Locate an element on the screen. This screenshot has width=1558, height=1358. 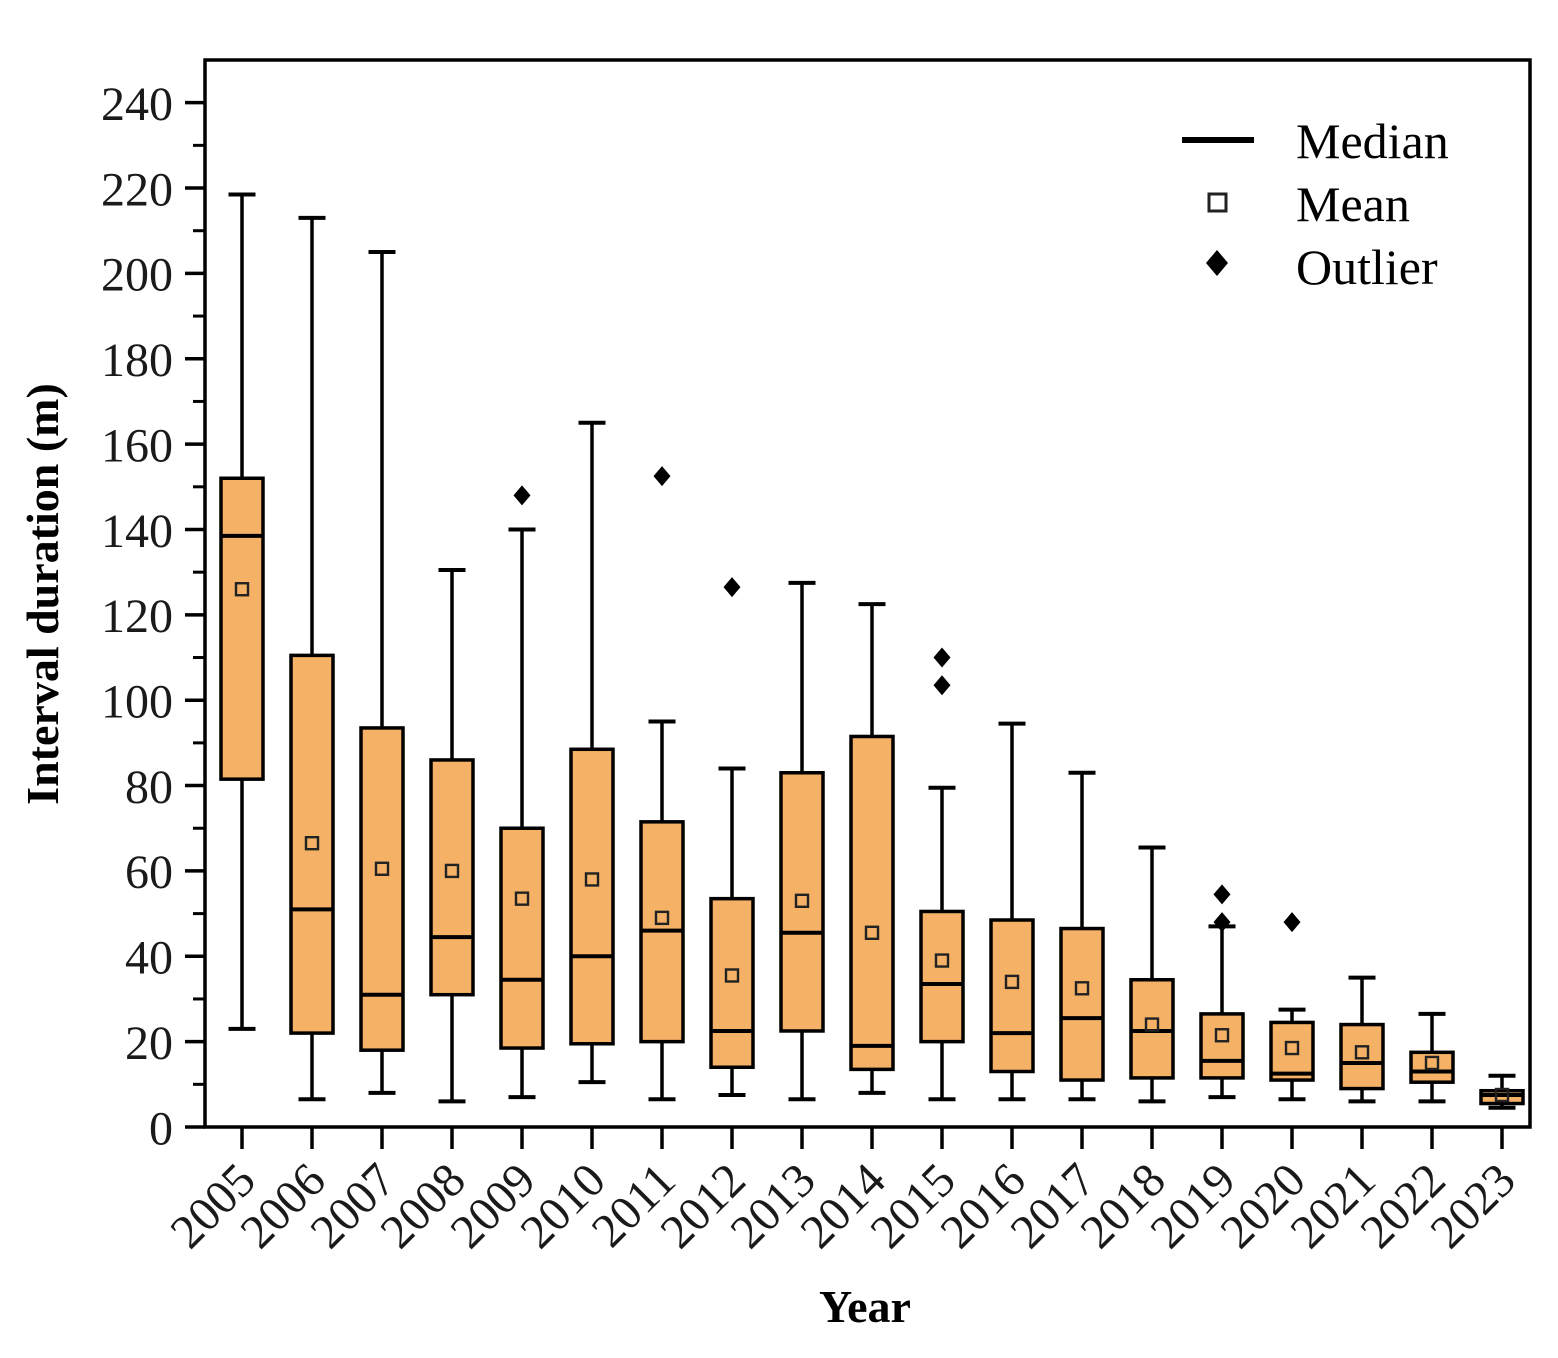
y-tick-label: 40 is located at coordinates (149, 958).